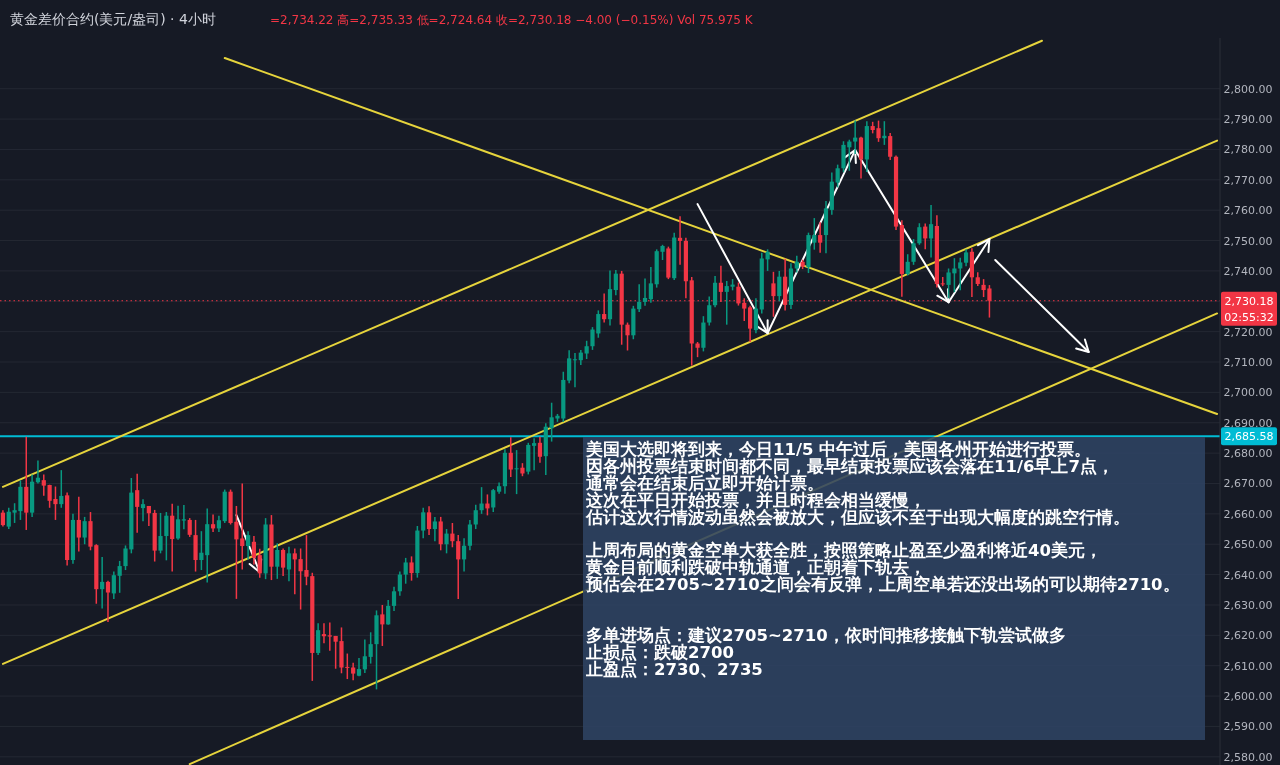 This screenshot has height=765, width=1280. What do you see at coordinates (1248, 575) in the screenshot?
I see `y-tick-label: 2,640.00` at bounding box center [1248, 575].